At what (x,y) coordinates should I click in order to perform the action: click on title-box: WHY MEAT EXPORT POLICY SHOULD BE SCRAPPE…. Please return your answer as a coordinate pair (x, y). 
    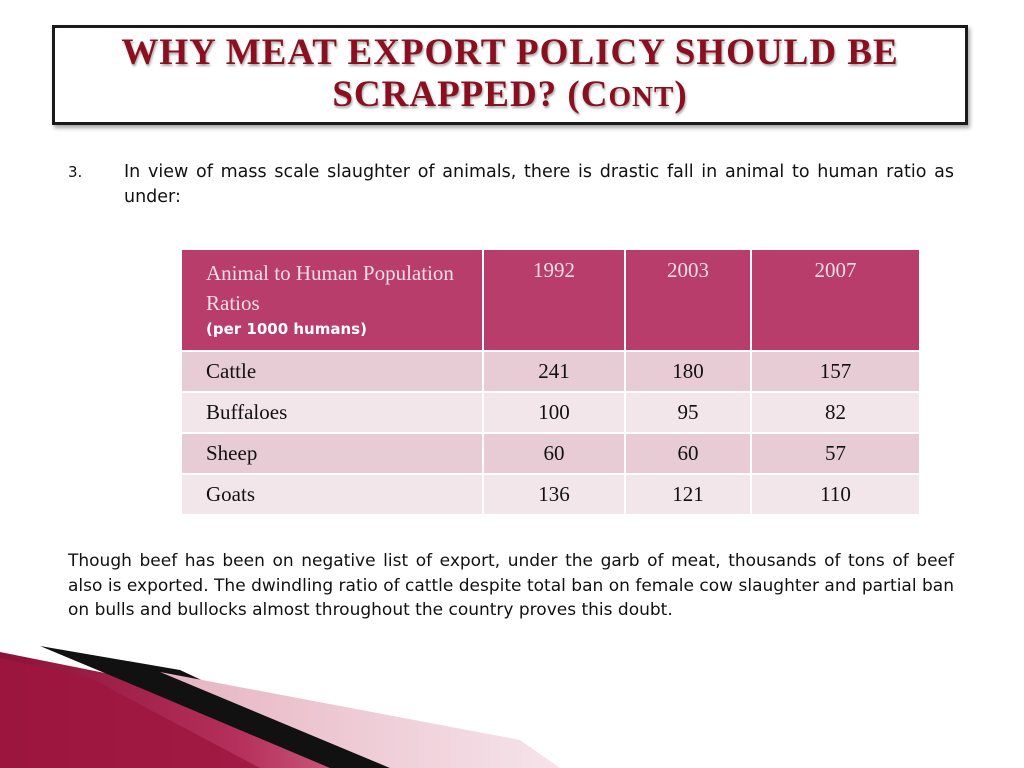
    Looking at the image, I should click on (510, 75).